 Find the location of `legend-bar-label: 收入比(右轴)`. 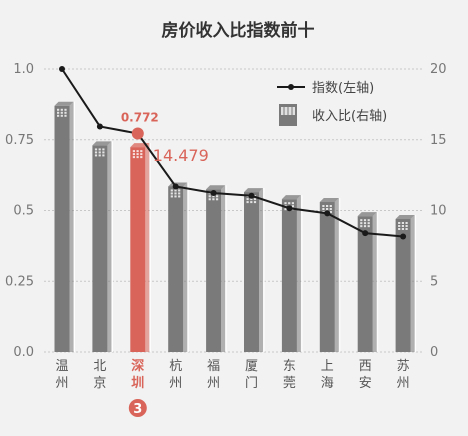

legend-bar-label: 收入比(右轴) is located at coordinates (349, 116).